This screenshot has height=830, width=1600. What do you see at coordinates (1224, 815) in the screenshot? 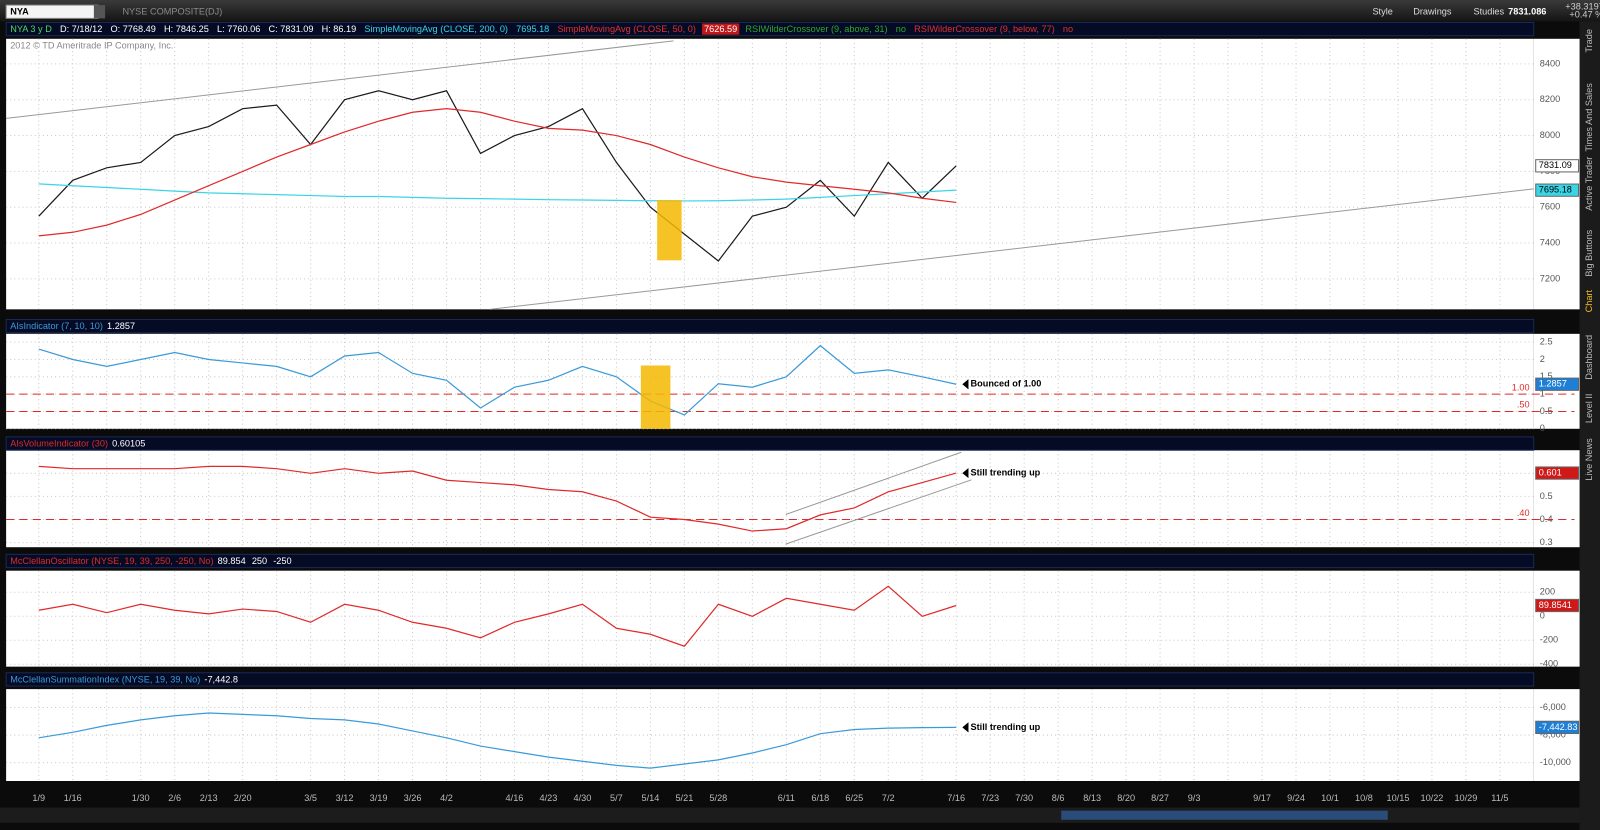
I see `scrollbar` at bounding box center [1224, 815].